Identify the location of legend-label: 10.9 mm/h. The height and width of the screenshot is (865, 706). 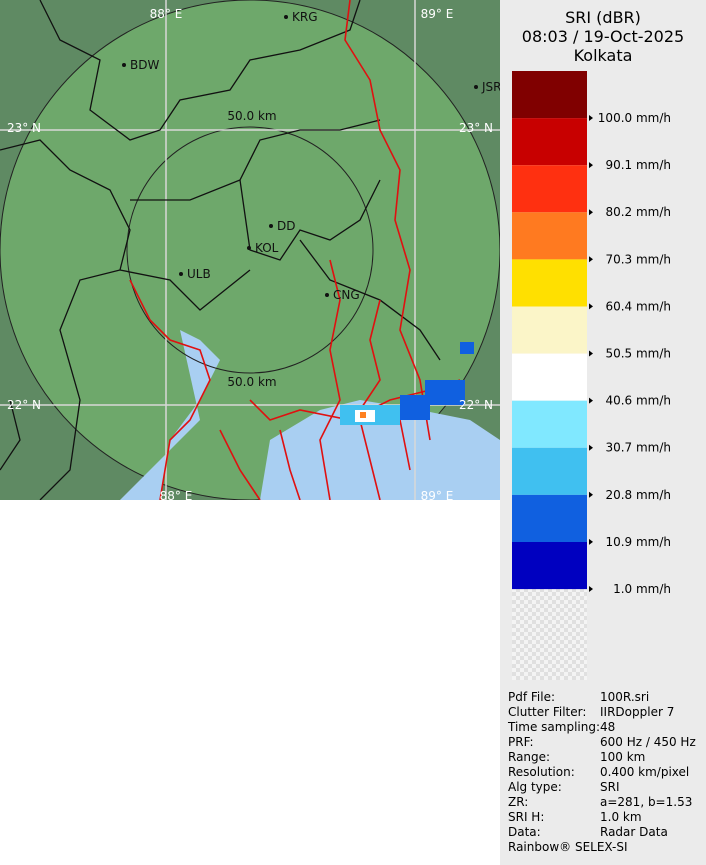
(638, 542).